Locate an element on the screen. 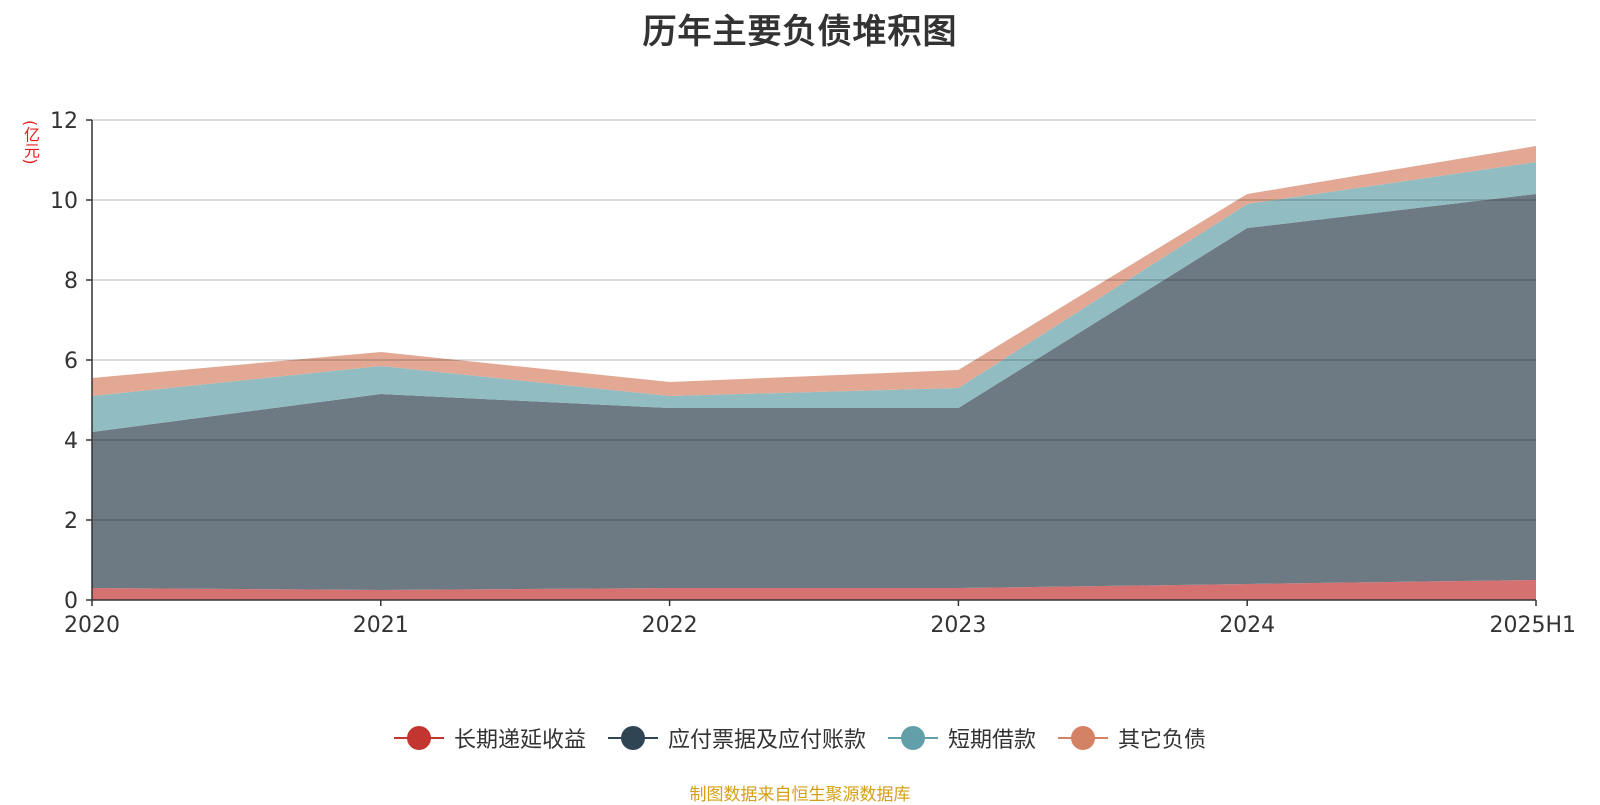  x-tick-label: 2024 is located at coordinates (1247, 625).